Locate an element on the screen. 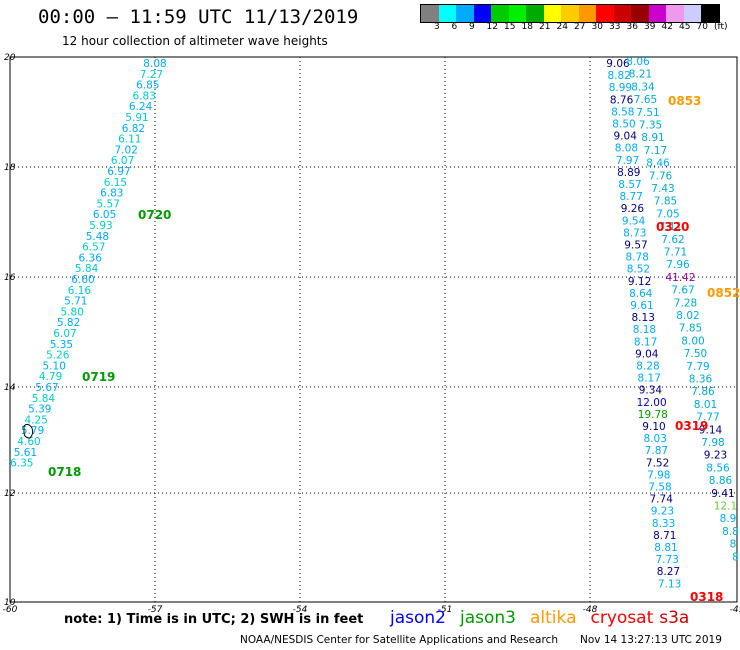 This screenshot has height=650, width=740. wave-value: 8.8 is located at coordinates (730, 532).